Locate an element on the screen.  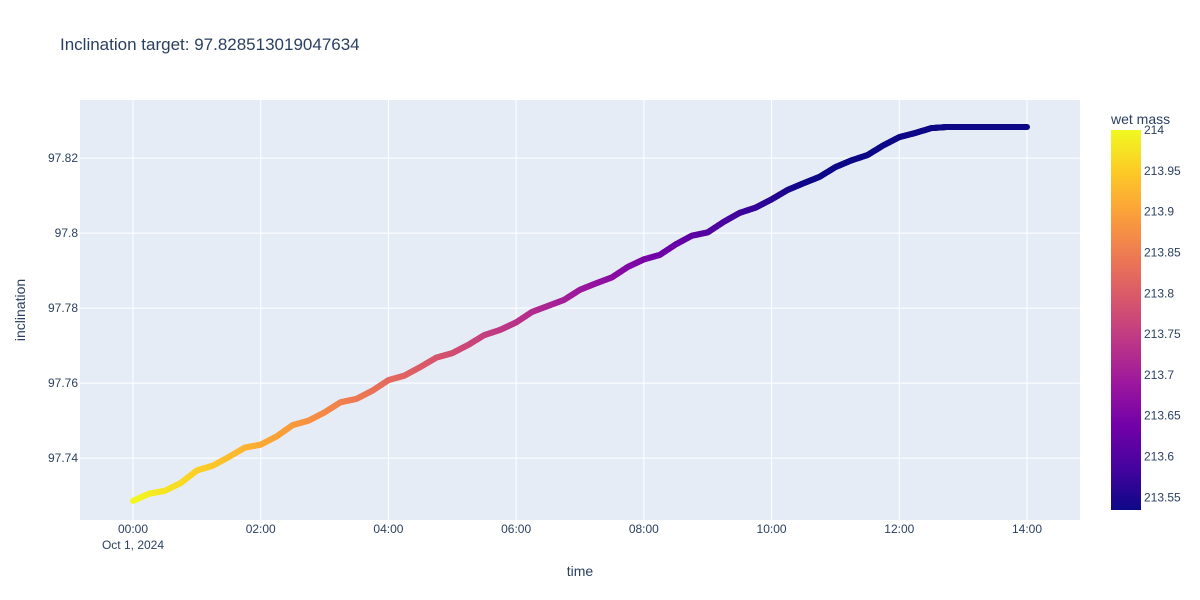
colorbar-tick-label: 213.65 is located at coordinates (1162, 416).